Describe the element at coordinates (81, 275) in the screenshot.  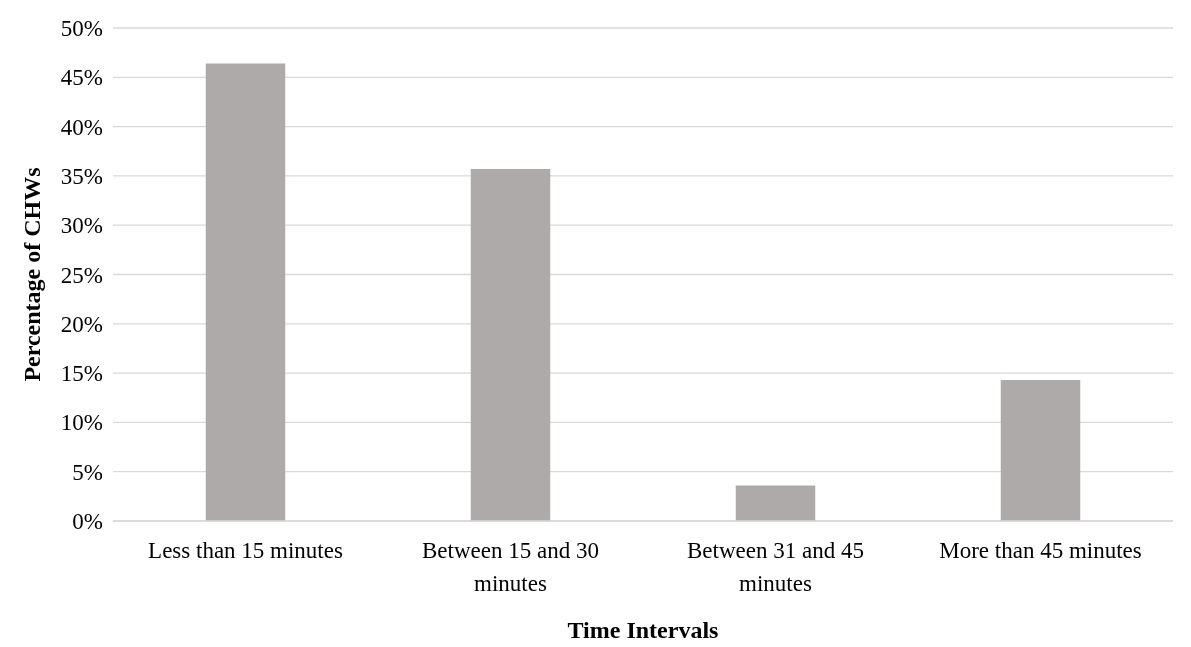
I see `y-tick-label: 25%` at that location.